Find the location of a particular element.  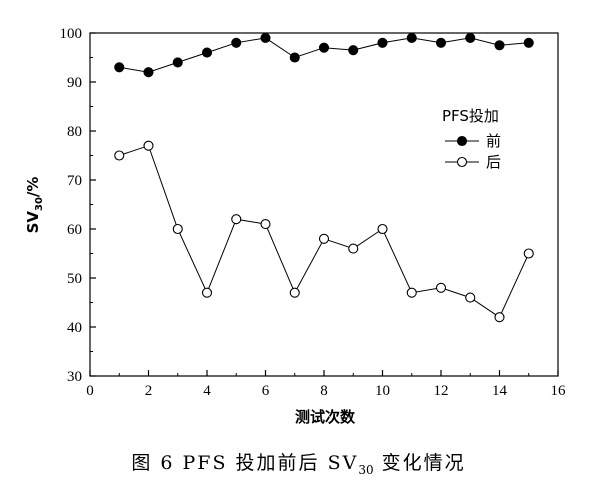

x-tick-label: 6 is located at coordinates (266, 391).